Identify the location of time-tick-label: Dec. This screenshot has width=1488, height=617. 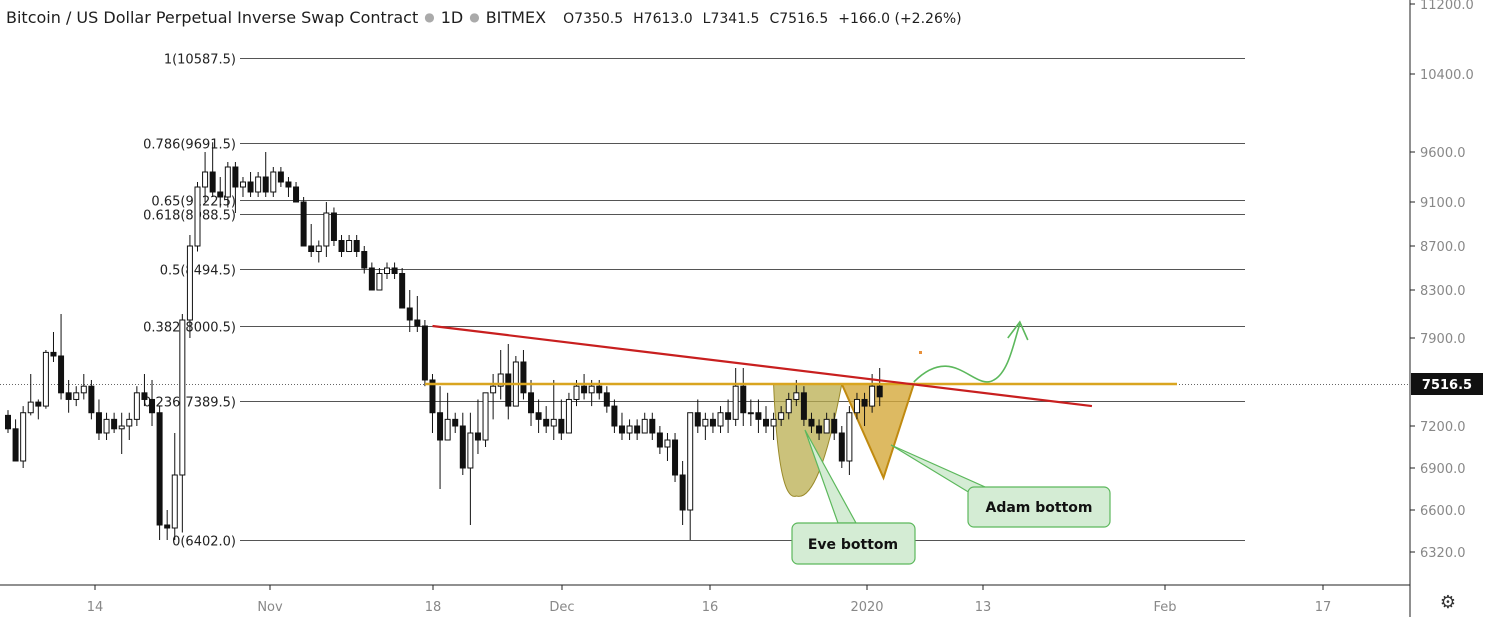
(561, 607).